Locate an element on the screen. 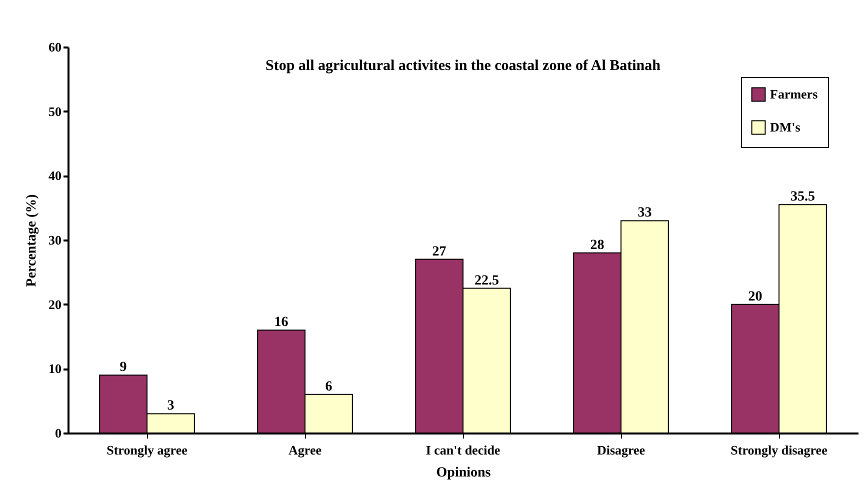 Image resolution: width=868 pixels, height=501 pixels. legend-label: DM's is located at coordinates (785, 127).